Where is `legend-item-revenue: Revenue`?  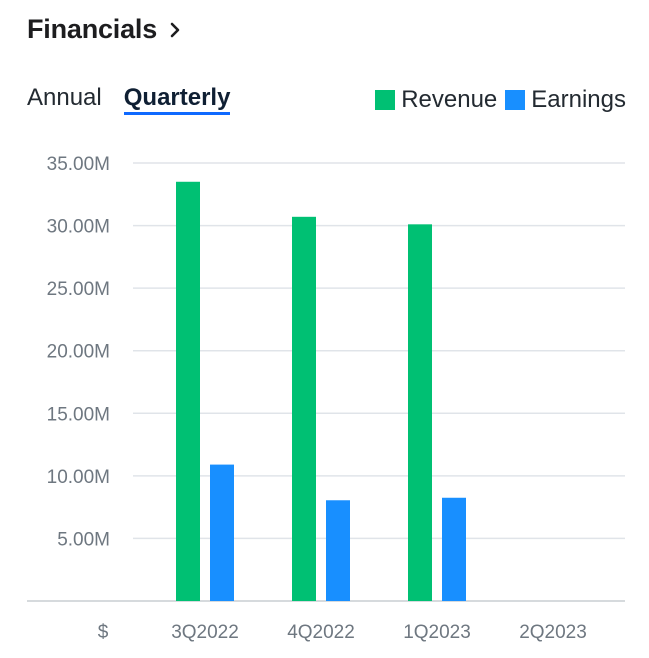 legend-item-revenue: Revenue is located at coordinates (436, 100).